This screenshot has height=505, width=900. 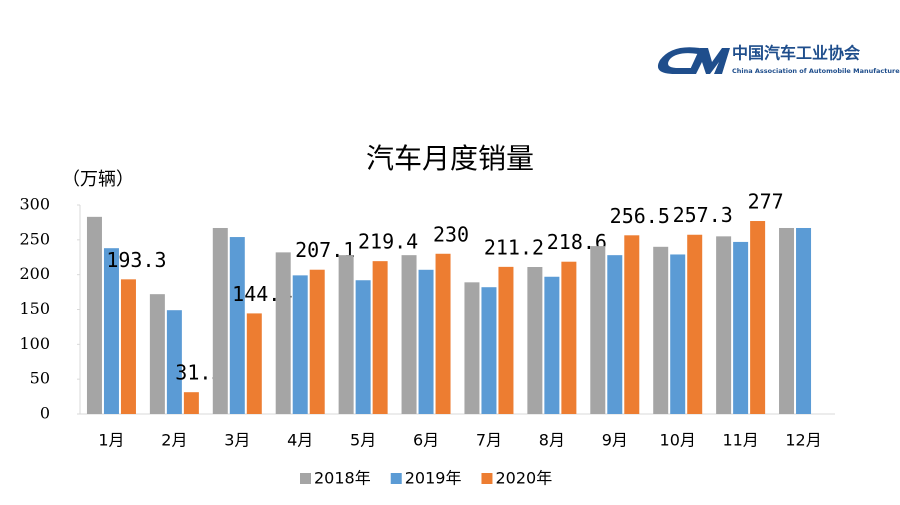 I want to click on data-label: 230, so click(x=451, y=234).